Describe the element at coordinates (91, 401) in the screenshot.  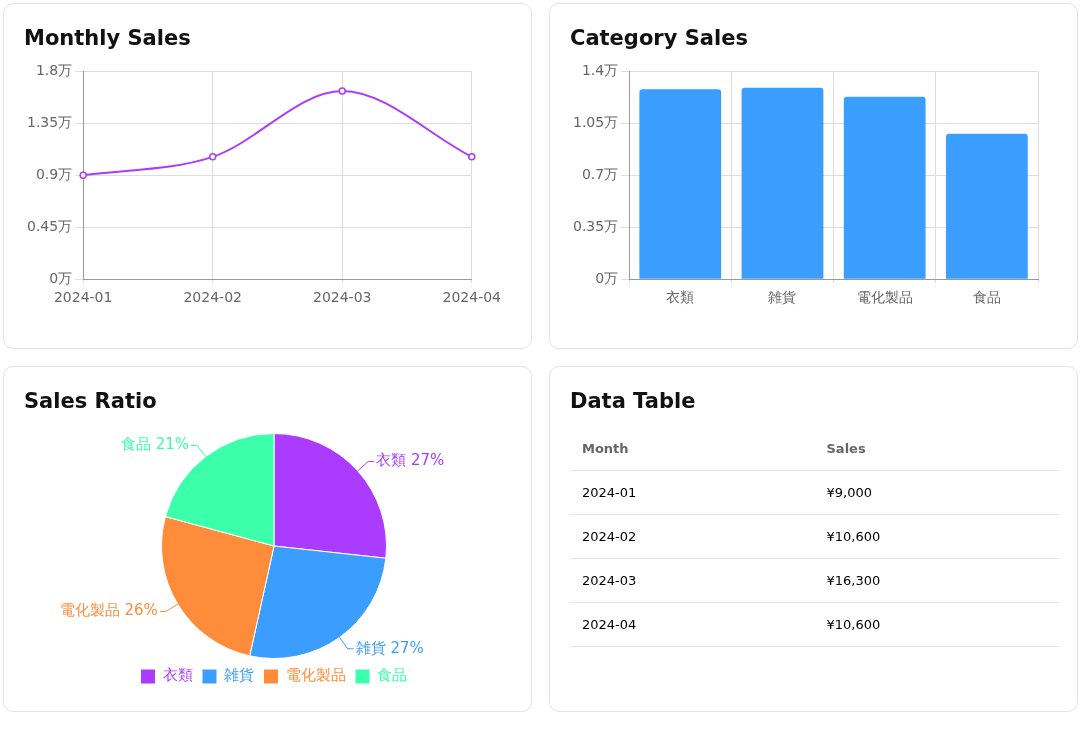
I see `chart-title: Sales Ratio` at that location.